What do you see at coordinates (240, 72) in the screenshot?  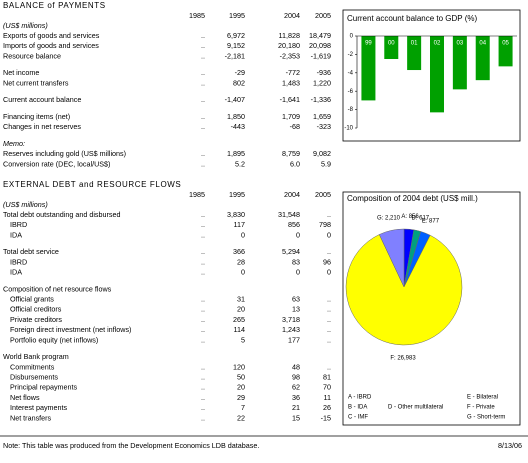 I see `cell-value: -29` at bounding box center [240, 72].